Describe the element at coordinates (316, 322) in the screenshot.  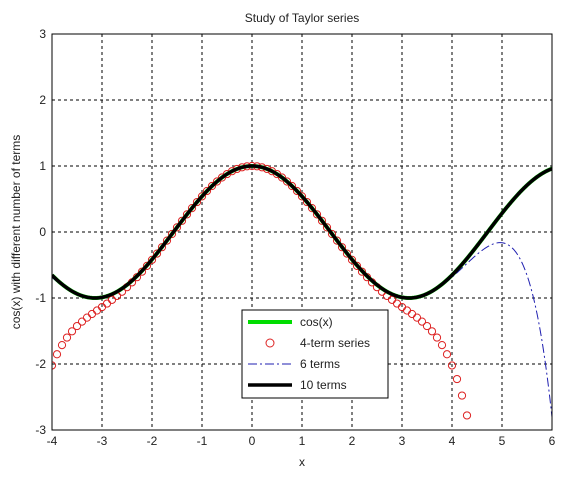
I see `legend-label: cos(x)` at that location.